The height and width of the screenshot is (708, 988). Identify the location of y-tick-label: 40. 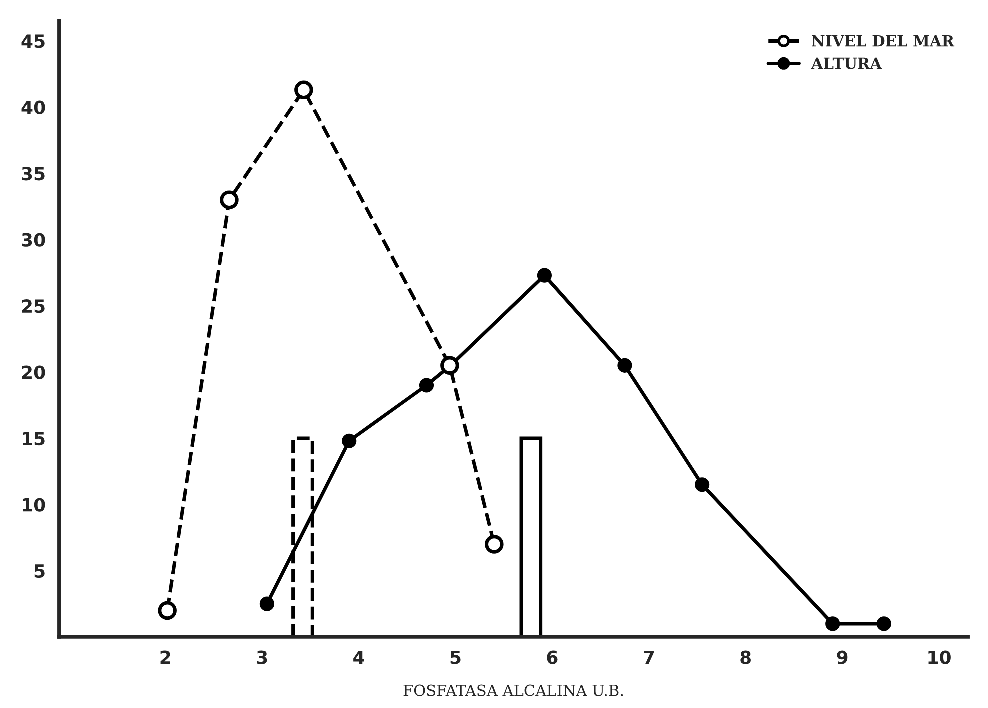
(34, 107).